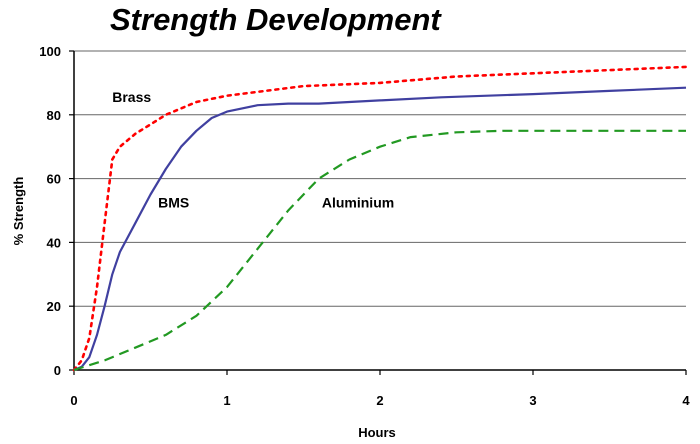 This screenshot has height=444, width=700. What do you see at coordinates (686, 400) in the screenshot?
I see `x-tick-label-4: 4` at bounding box center [686, 400].